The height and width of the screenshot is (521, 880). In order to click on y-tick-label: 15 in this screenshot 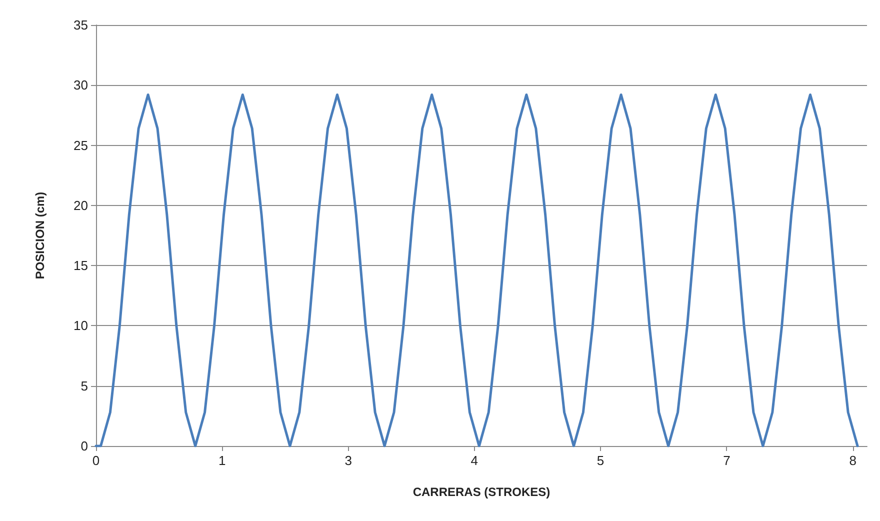, I will do `click(81, 266)`.